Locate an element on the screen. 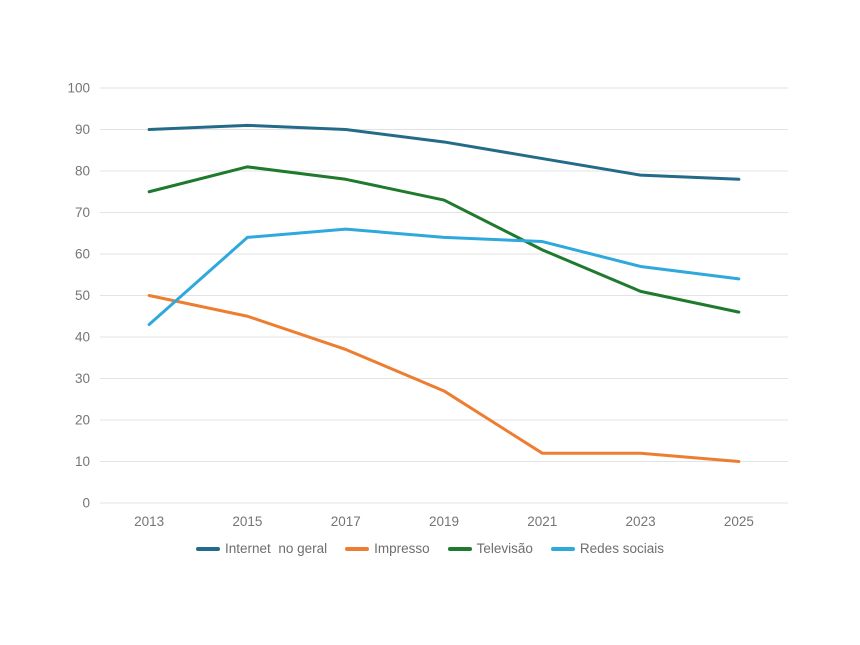 The width and height of the screenshot is (860, 645). legend-swatch-internet-no-geral is located at coordinates (208, 549).